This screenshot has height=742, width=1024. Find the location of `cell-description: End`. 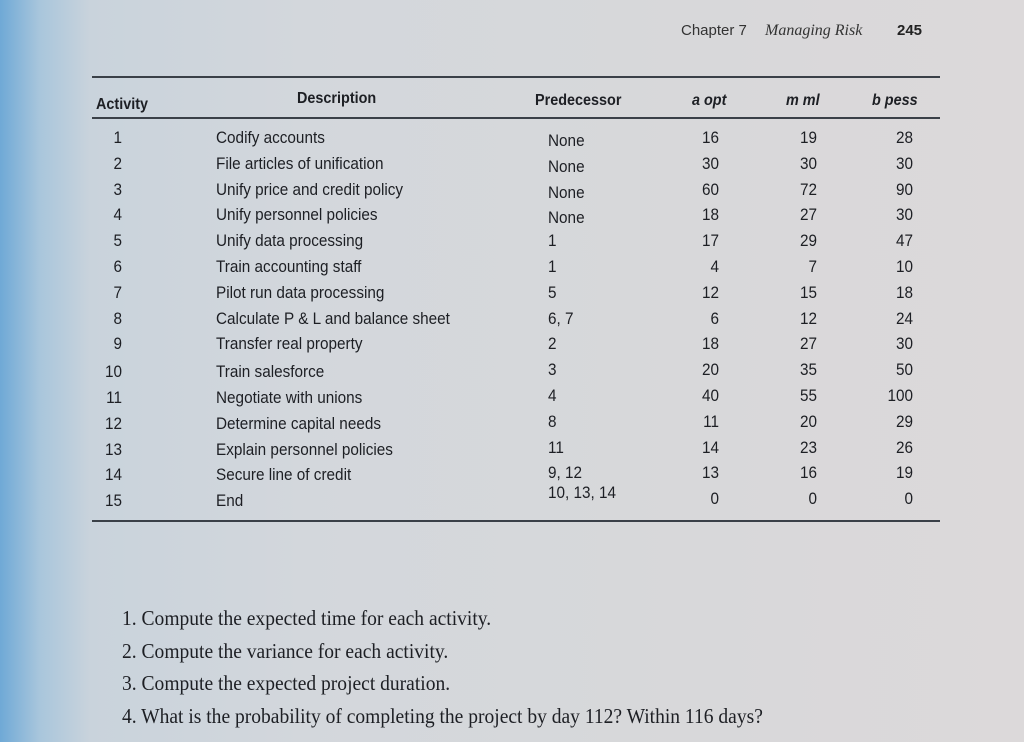

cell-description: End is located at coordinates (230, 501).